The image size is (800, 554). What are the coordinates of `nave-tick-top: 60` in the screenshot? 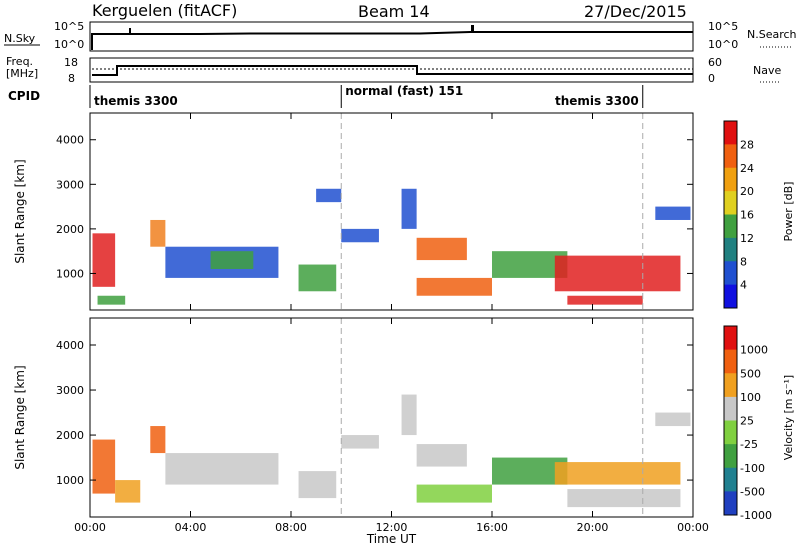 It's located at (715, 62).